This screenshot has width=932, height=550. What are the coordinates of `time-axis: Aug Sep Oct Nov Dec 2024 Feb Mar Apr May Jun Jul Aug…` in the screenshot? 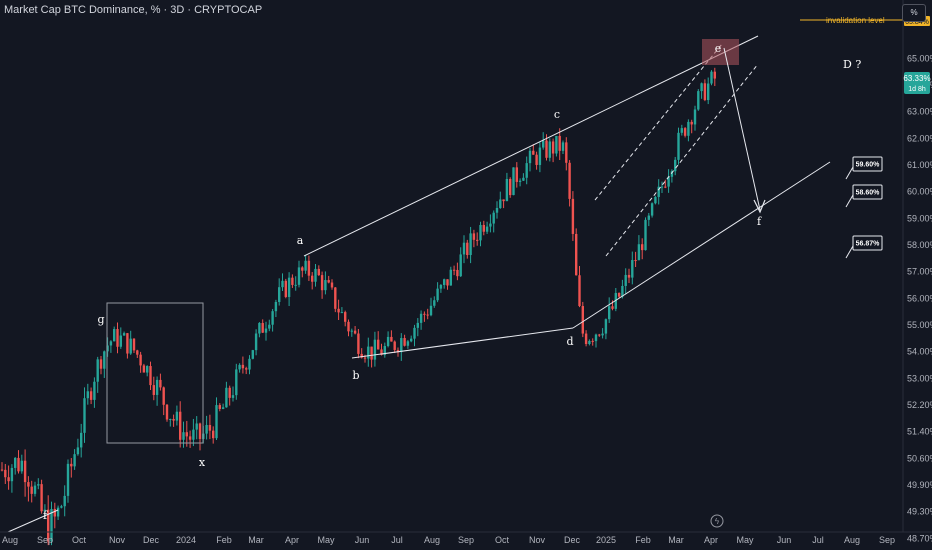 It's located at (448, 540).